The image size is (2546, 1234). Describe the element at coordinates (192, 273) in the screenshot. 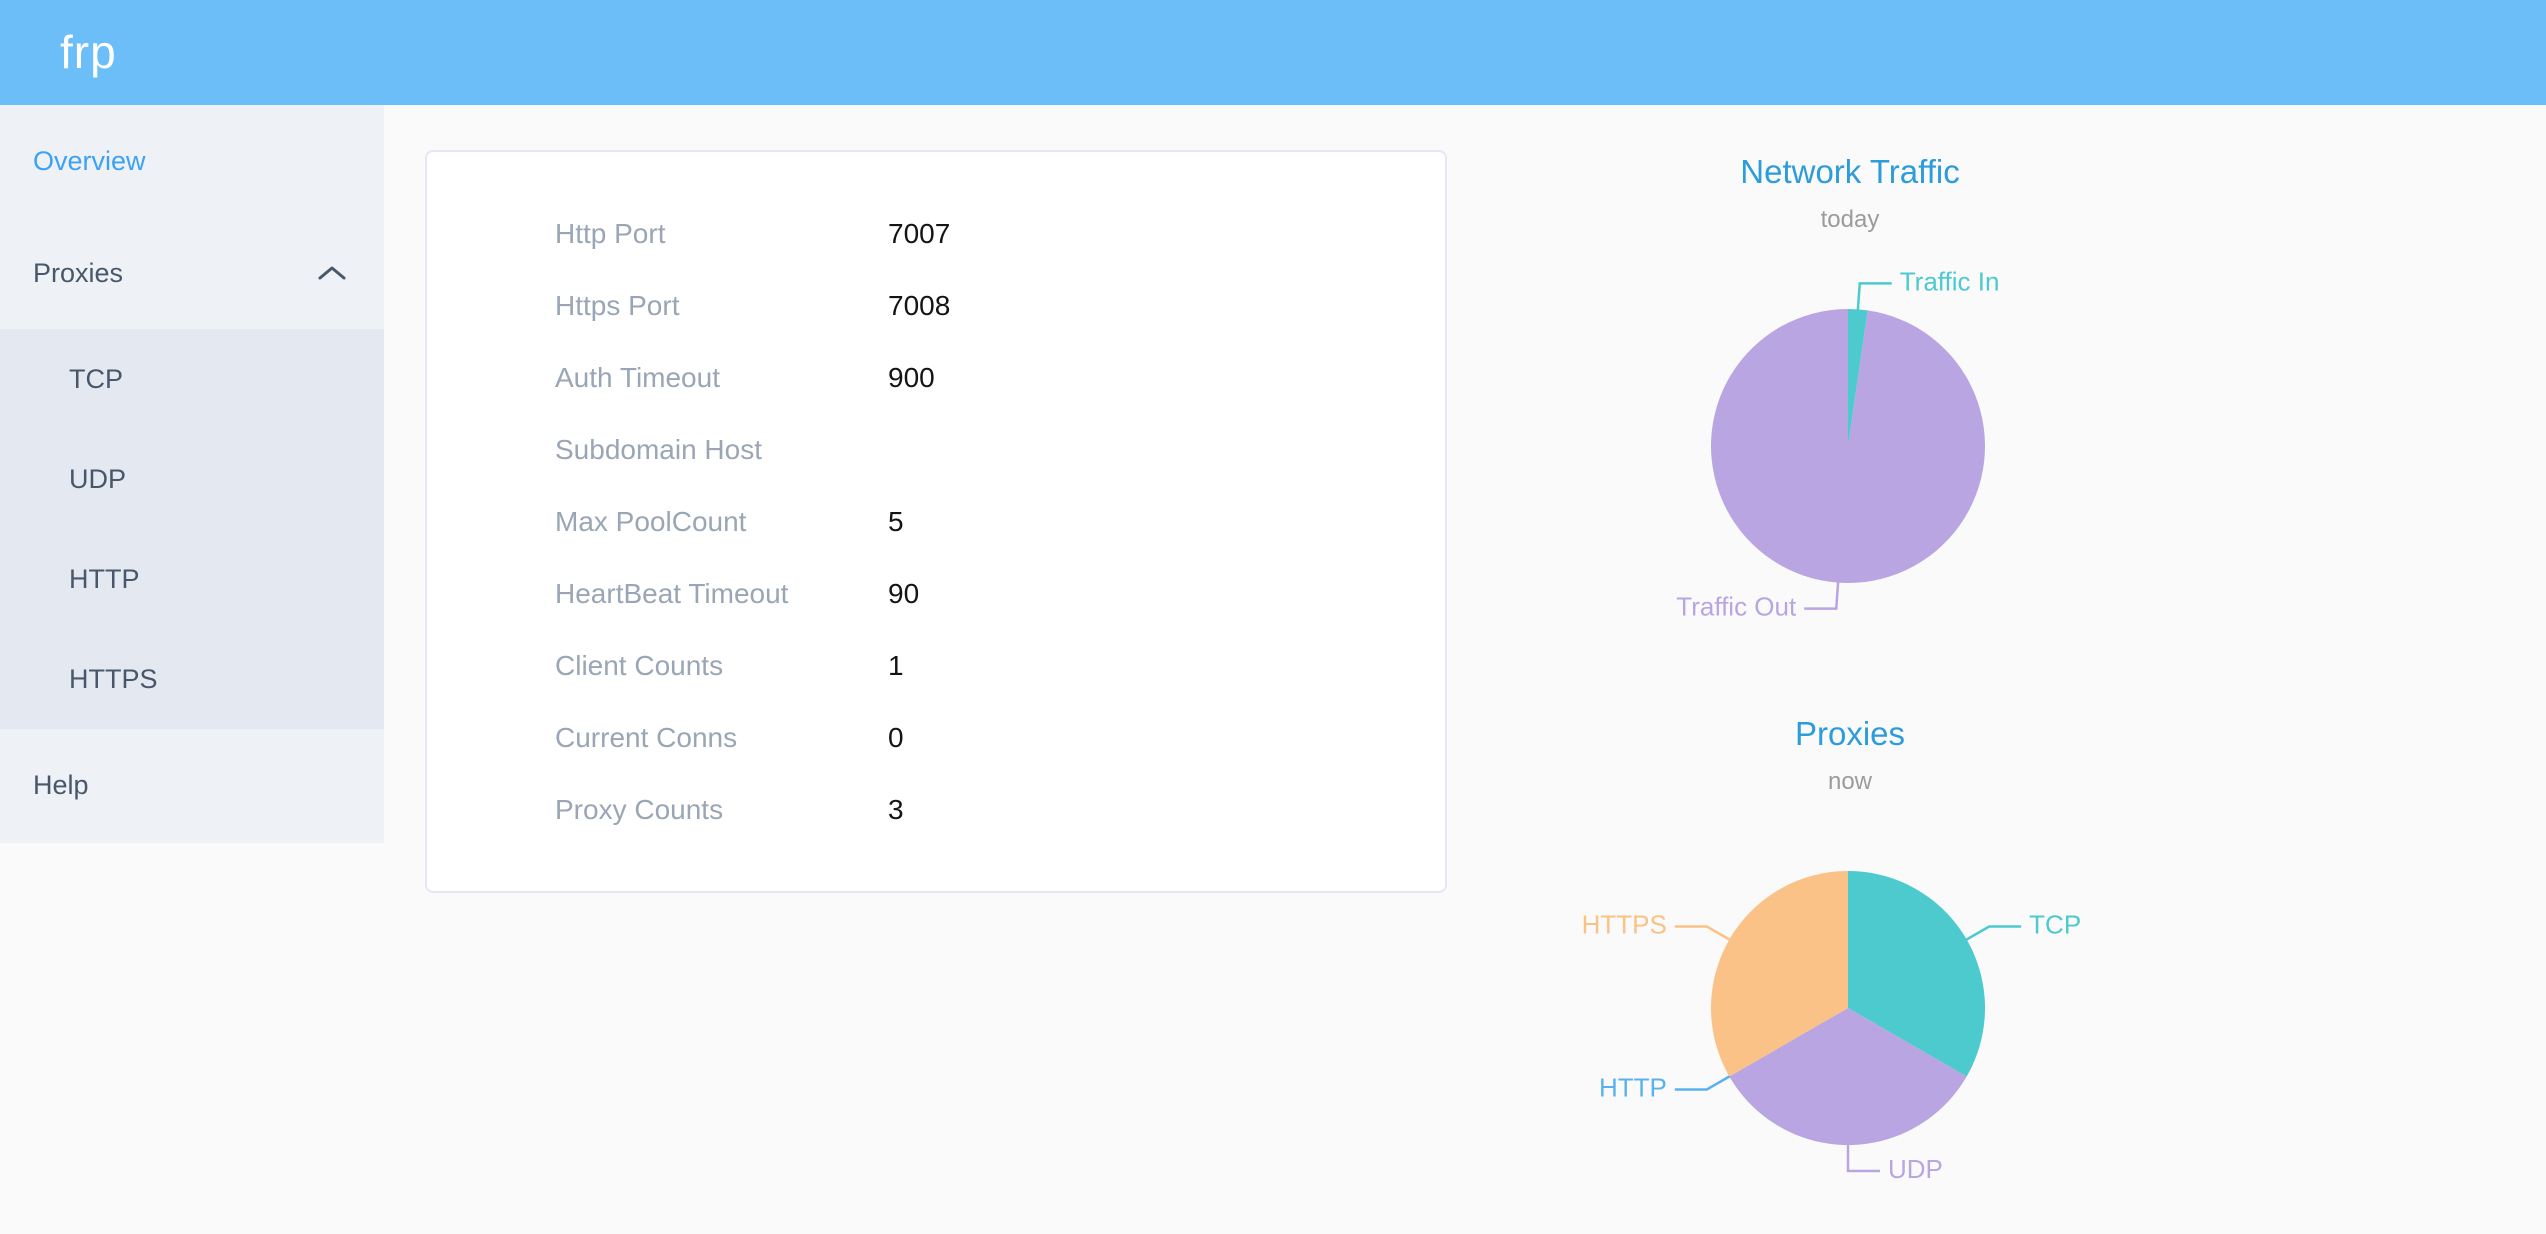

I see `sidebar-item-proxies: Proxies` at that location.